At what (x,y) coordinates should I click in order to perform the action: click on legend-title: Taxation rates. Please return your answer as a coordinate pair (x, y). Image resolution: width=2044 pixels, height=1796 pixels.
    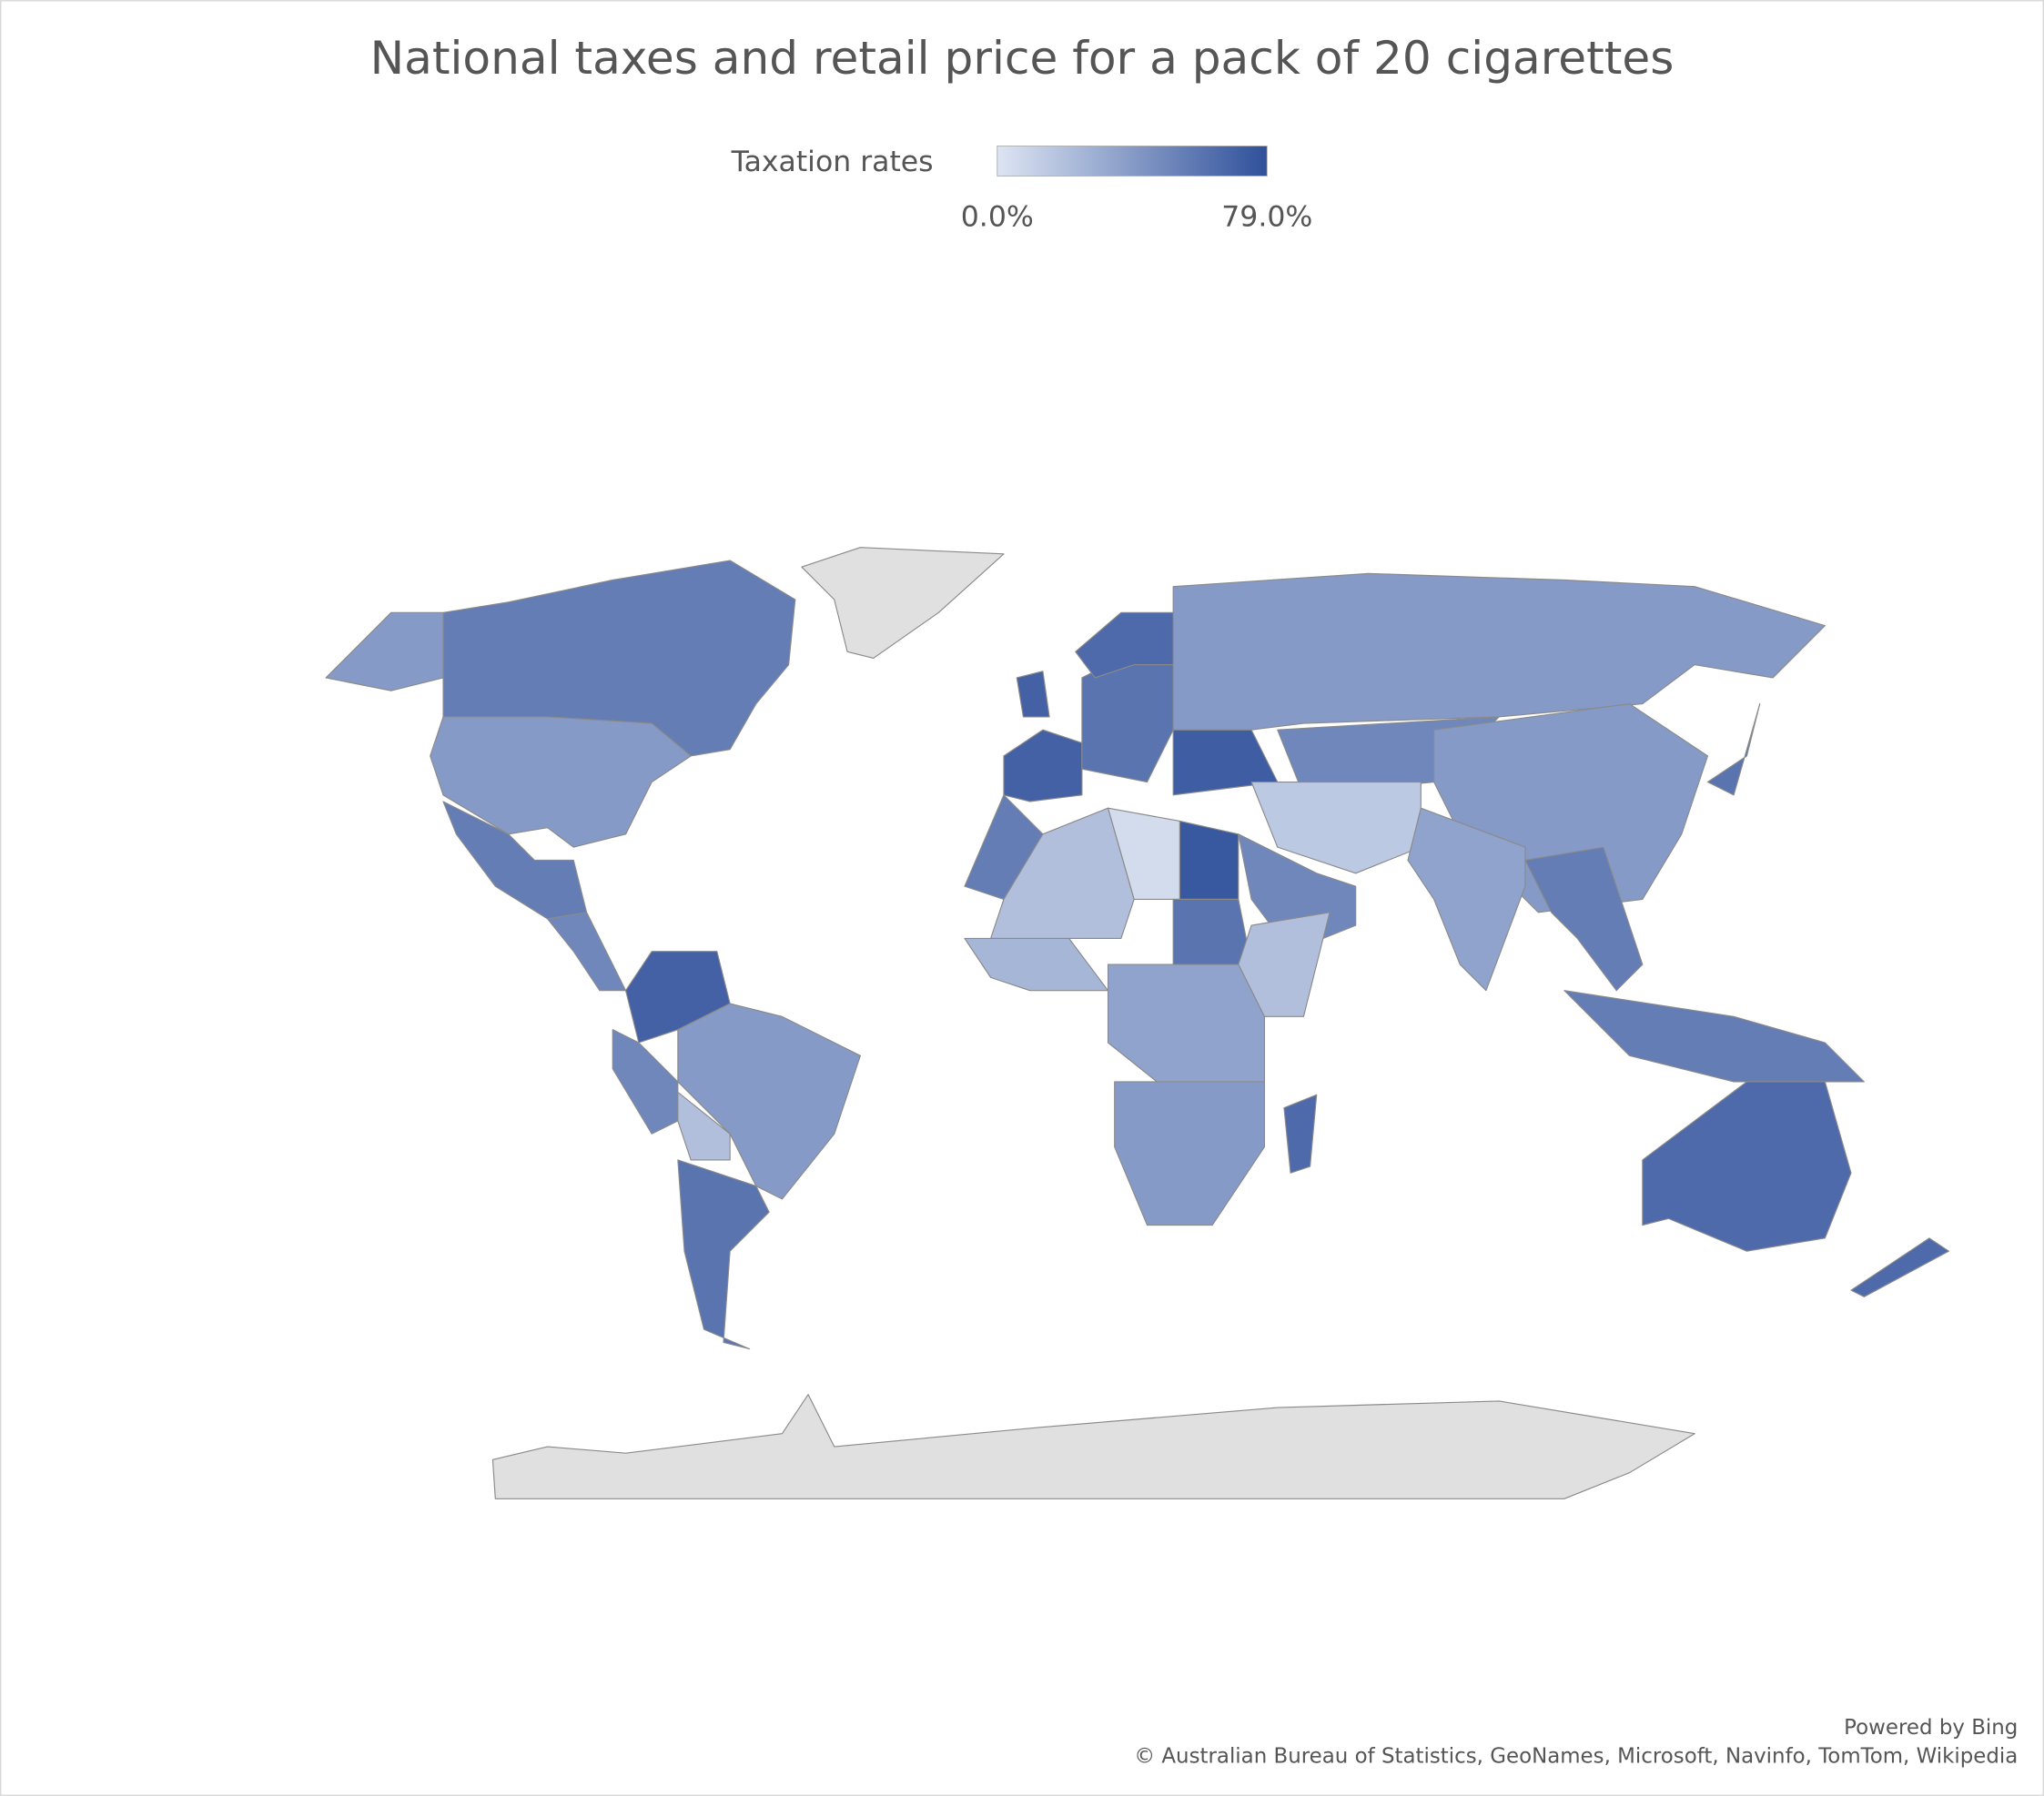
    Looking at the image, I should click on (832, 162).